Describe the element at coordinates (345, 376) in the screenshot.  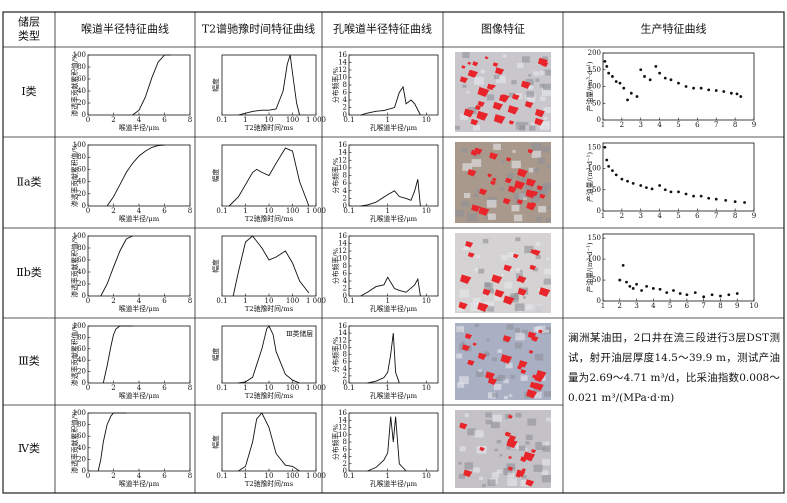
I see `y-tick-label: 2` at that location.